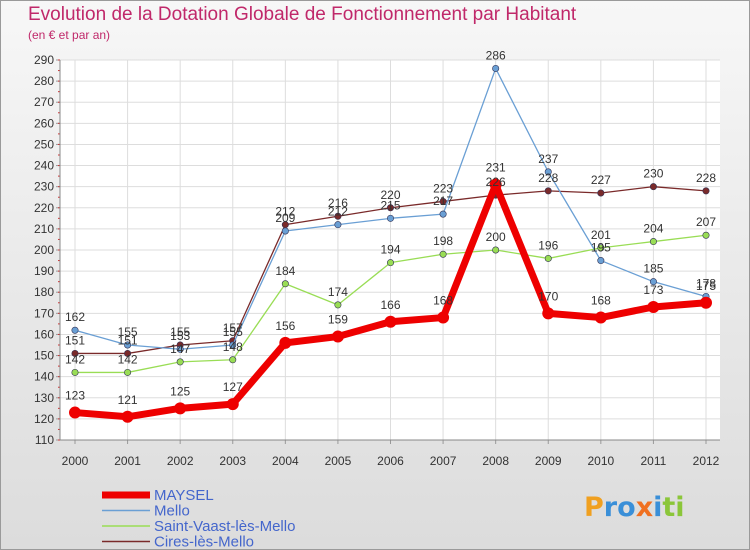 The height and width of the screenshot is (550, 750). I want to click on data-label: 209, so click(285, 218).